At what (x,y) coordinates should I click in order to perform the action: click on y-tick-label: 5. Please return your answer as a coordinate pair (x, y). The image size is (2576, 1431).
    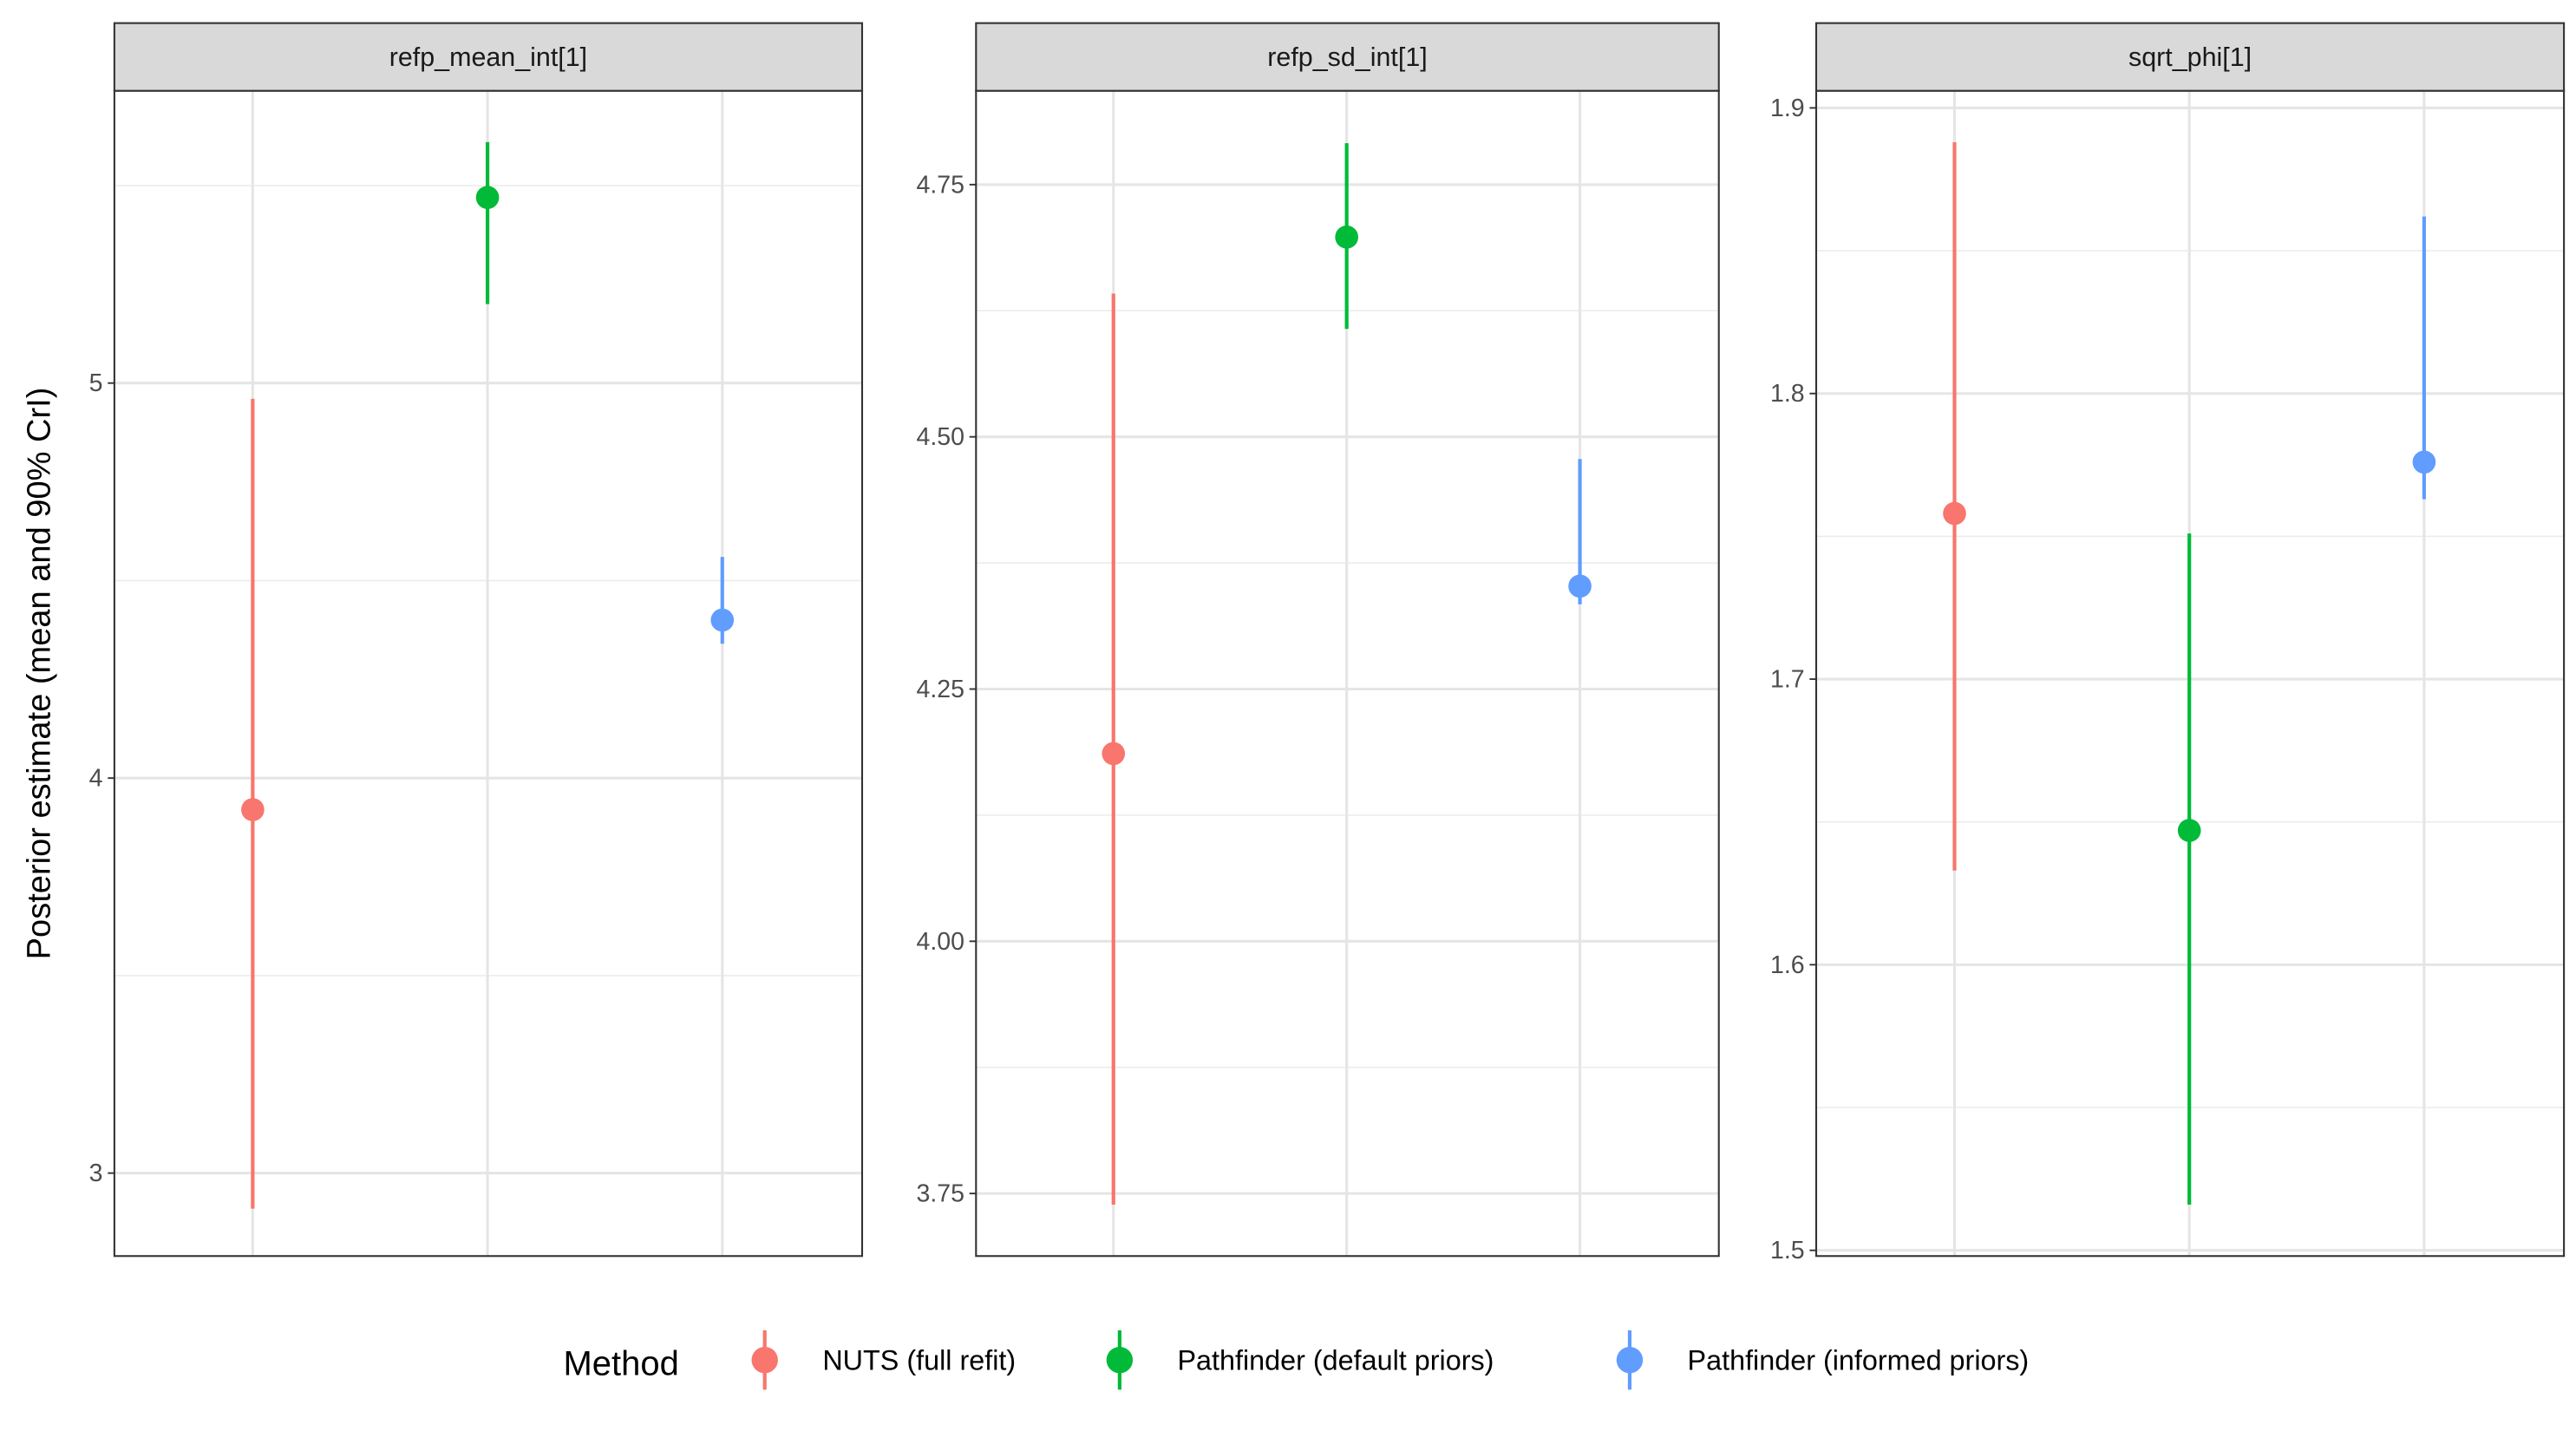
    Looking at the image, I should click on (96, 383).